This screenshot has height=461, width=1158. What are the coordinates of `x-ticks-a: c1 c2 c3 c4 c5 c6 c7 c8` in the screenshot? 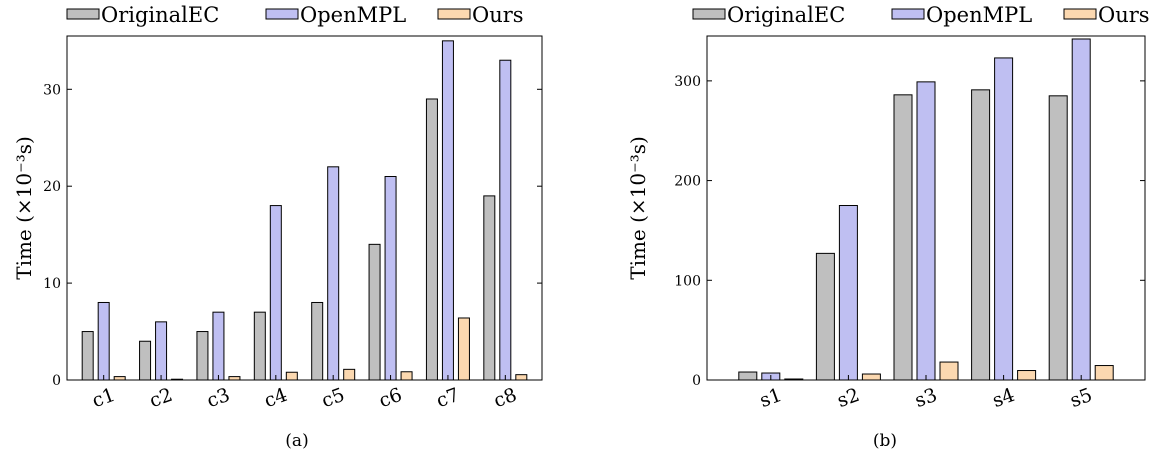 It's located at (304, 393).